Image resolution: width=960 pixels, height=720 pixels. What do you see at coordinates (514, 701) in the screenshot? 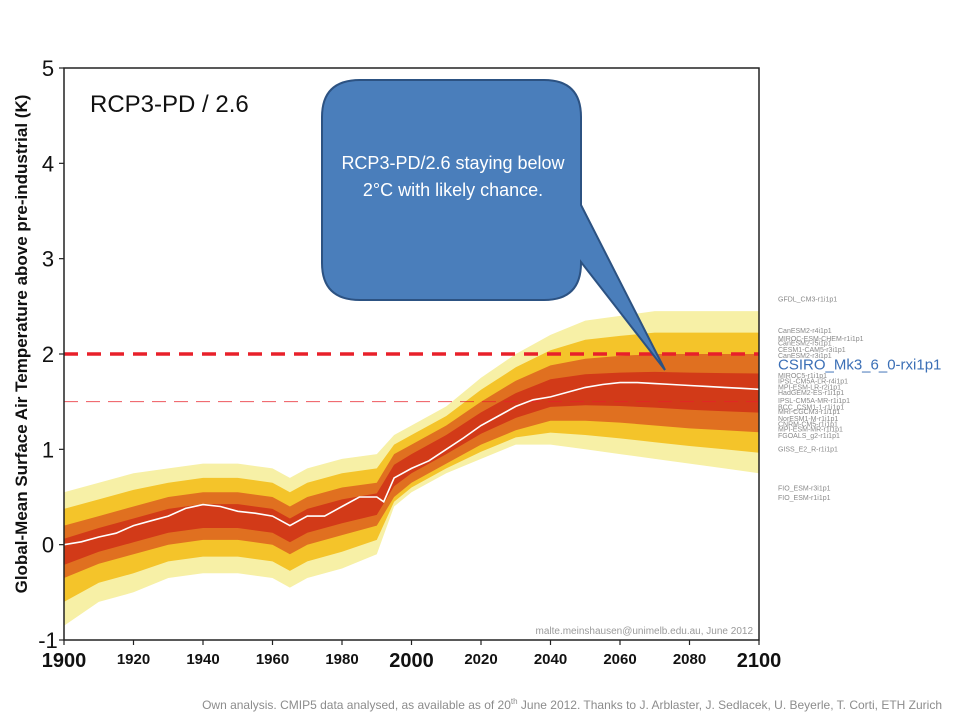
I see `footer-superscript: th` at bounding box center [514, 701].